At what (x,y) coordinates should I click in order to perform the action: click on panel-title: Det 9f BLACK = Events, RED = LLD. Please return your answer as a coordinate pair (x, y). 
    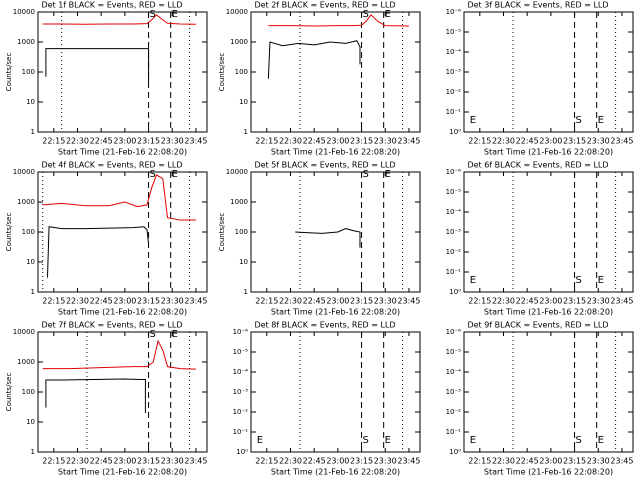
    Looking at the image, I should click on (537, 325).